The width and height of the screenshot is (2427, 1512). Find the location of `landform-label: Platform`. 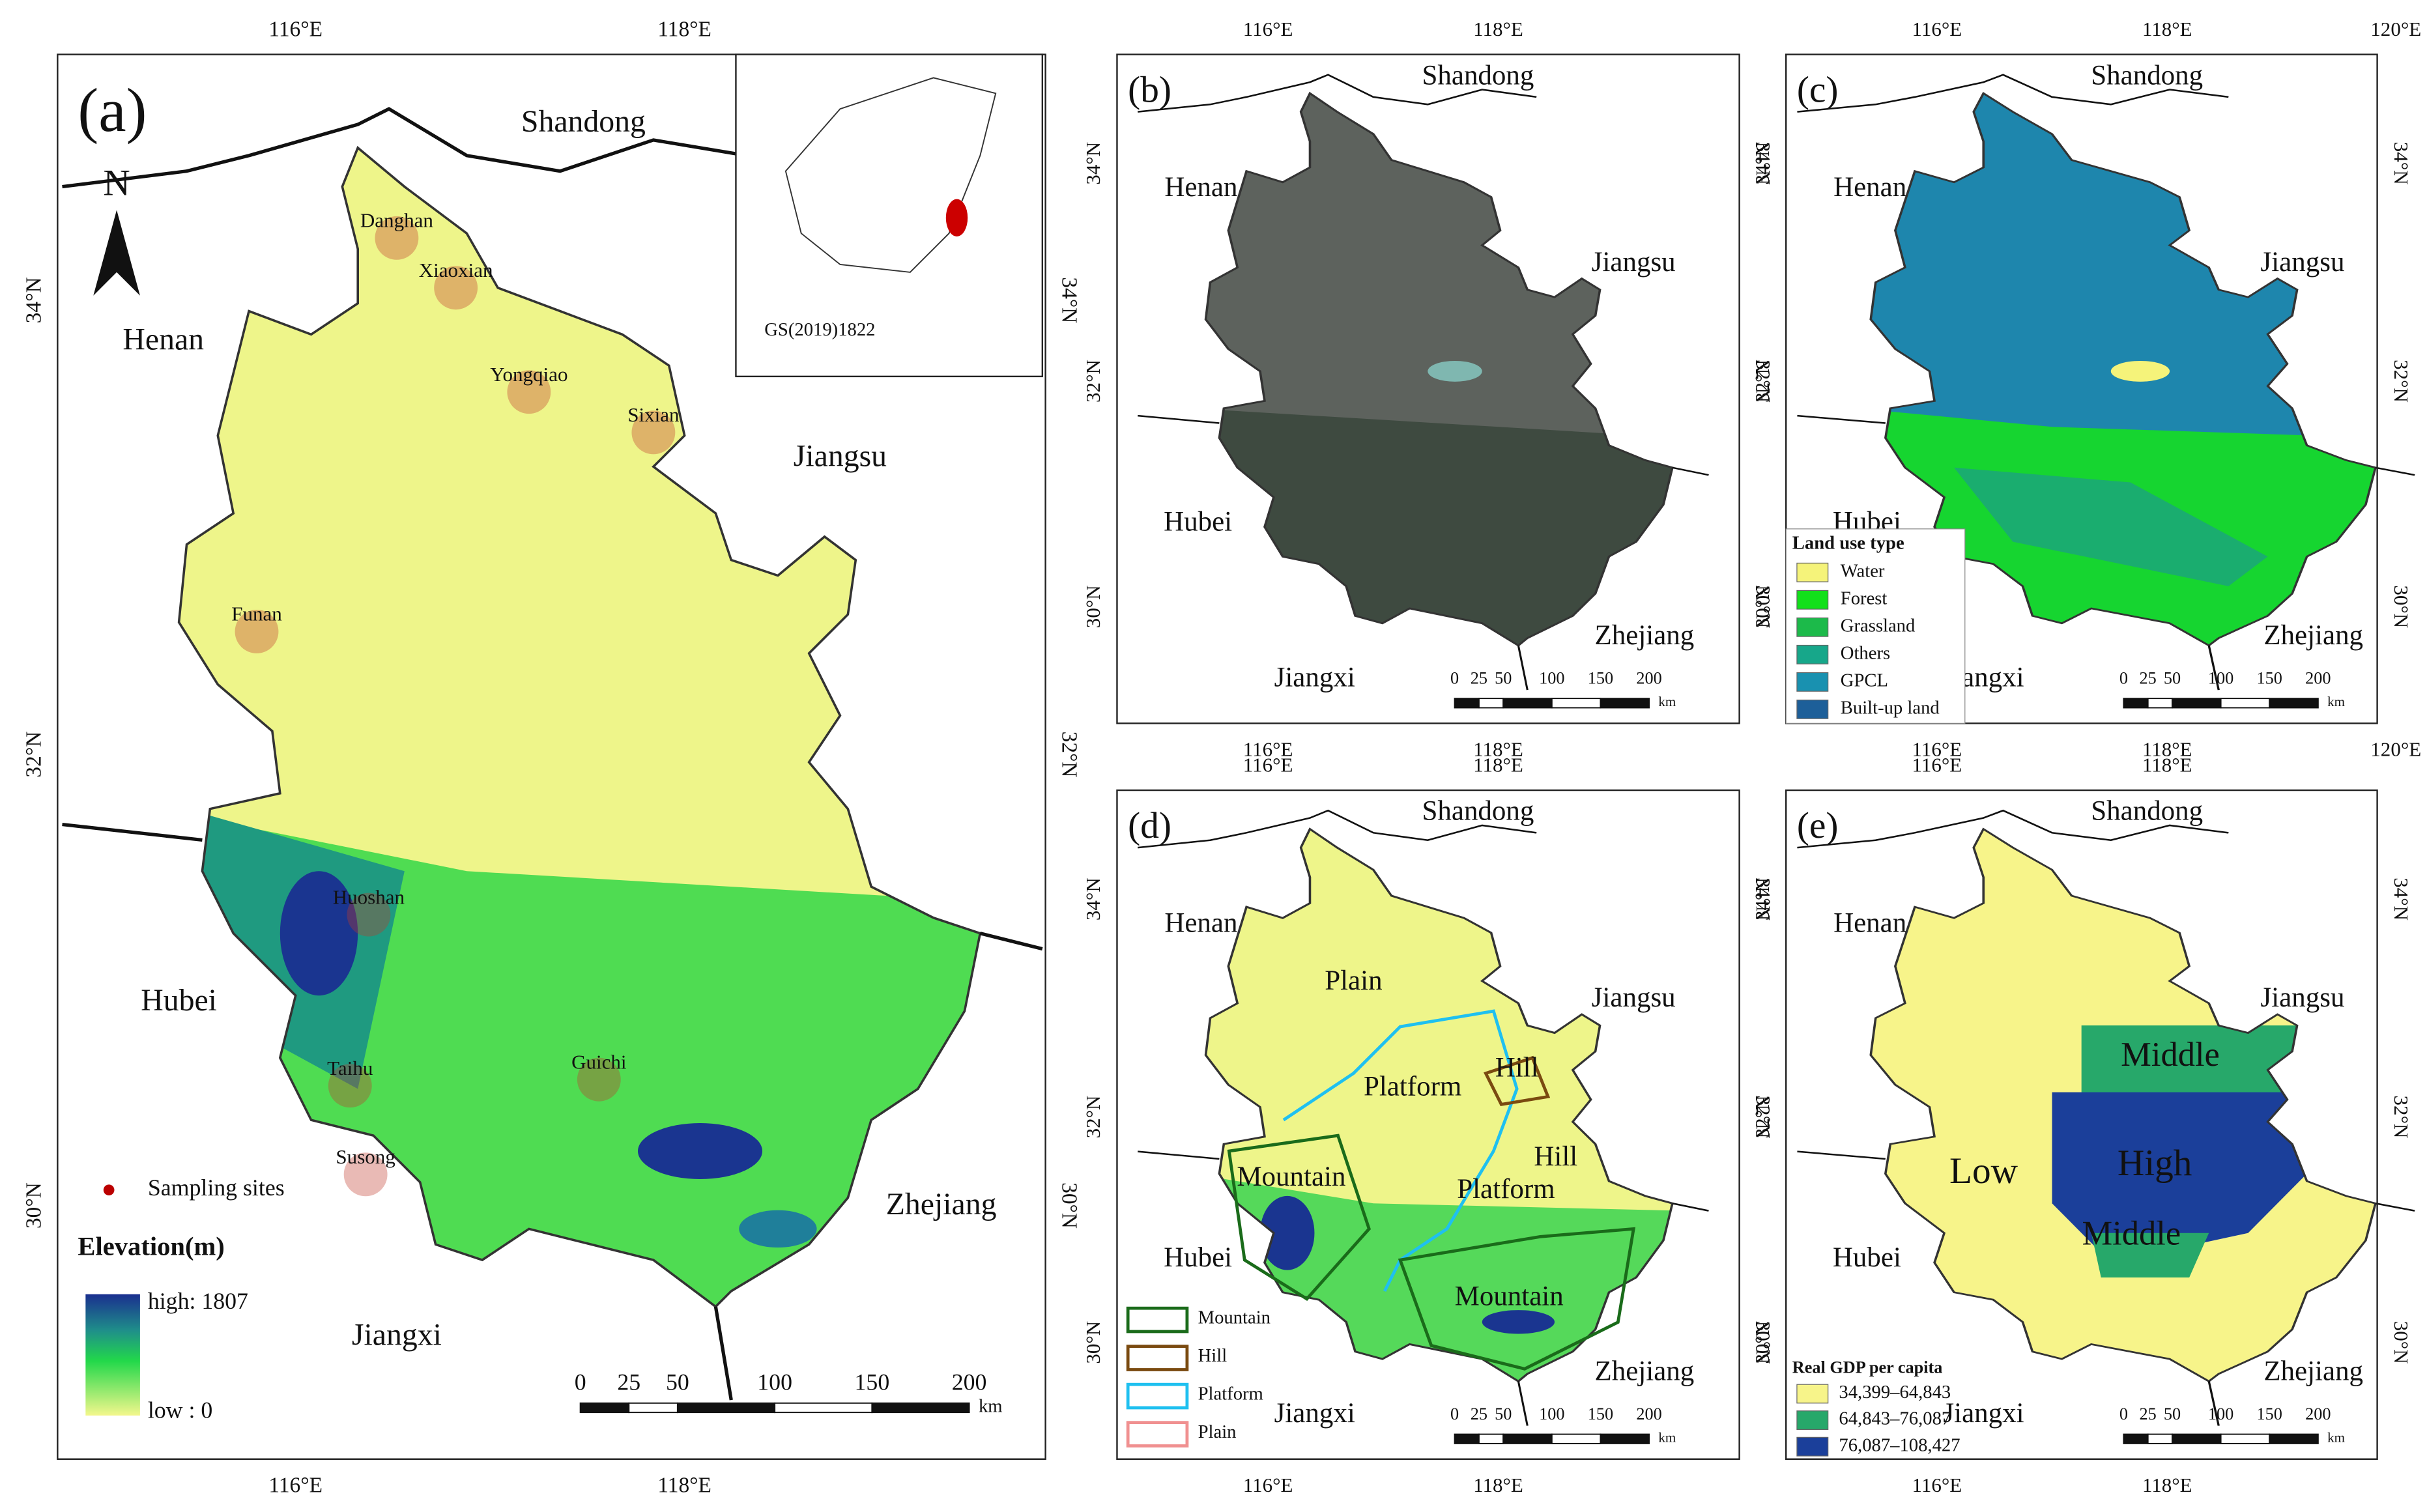

landform-label: Platform is located at coordinates (1412, 1086).